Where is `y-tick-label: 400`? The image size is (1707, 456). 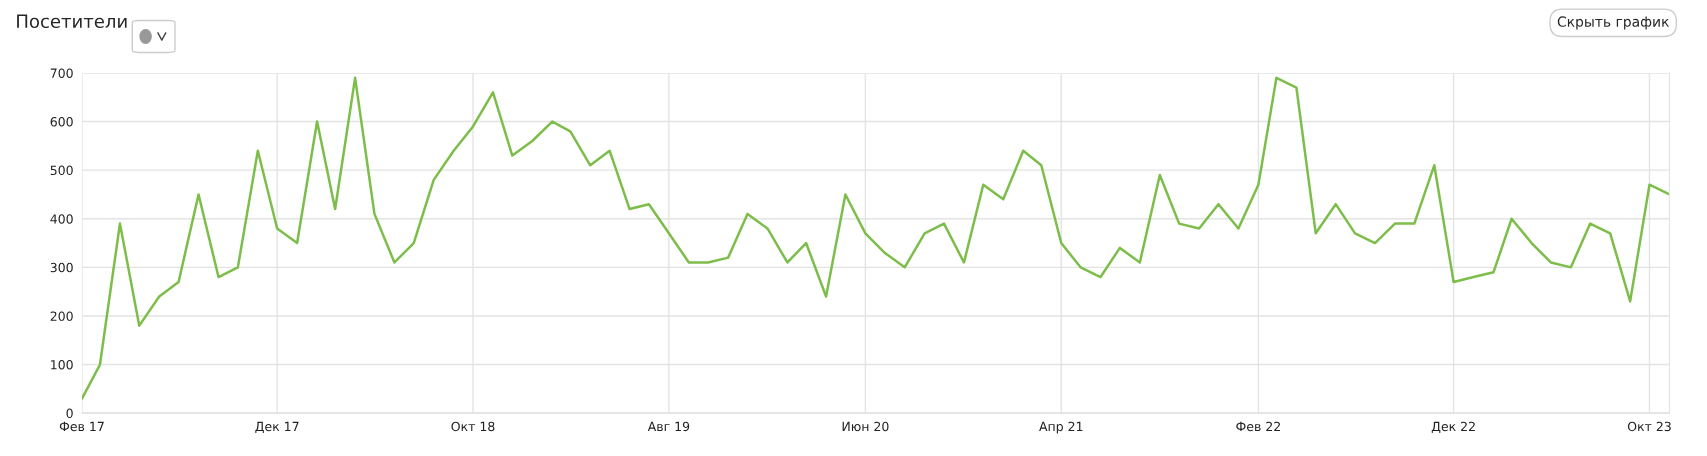 y-tick-label: 400 is located at coordinates (61, 219).